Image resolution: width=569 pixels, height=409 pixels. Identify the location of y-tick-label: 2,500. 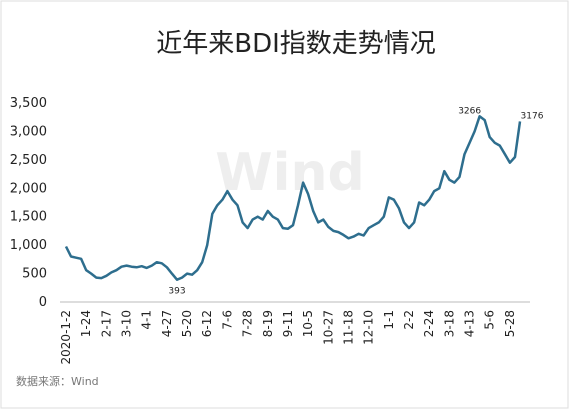
(28, 160).